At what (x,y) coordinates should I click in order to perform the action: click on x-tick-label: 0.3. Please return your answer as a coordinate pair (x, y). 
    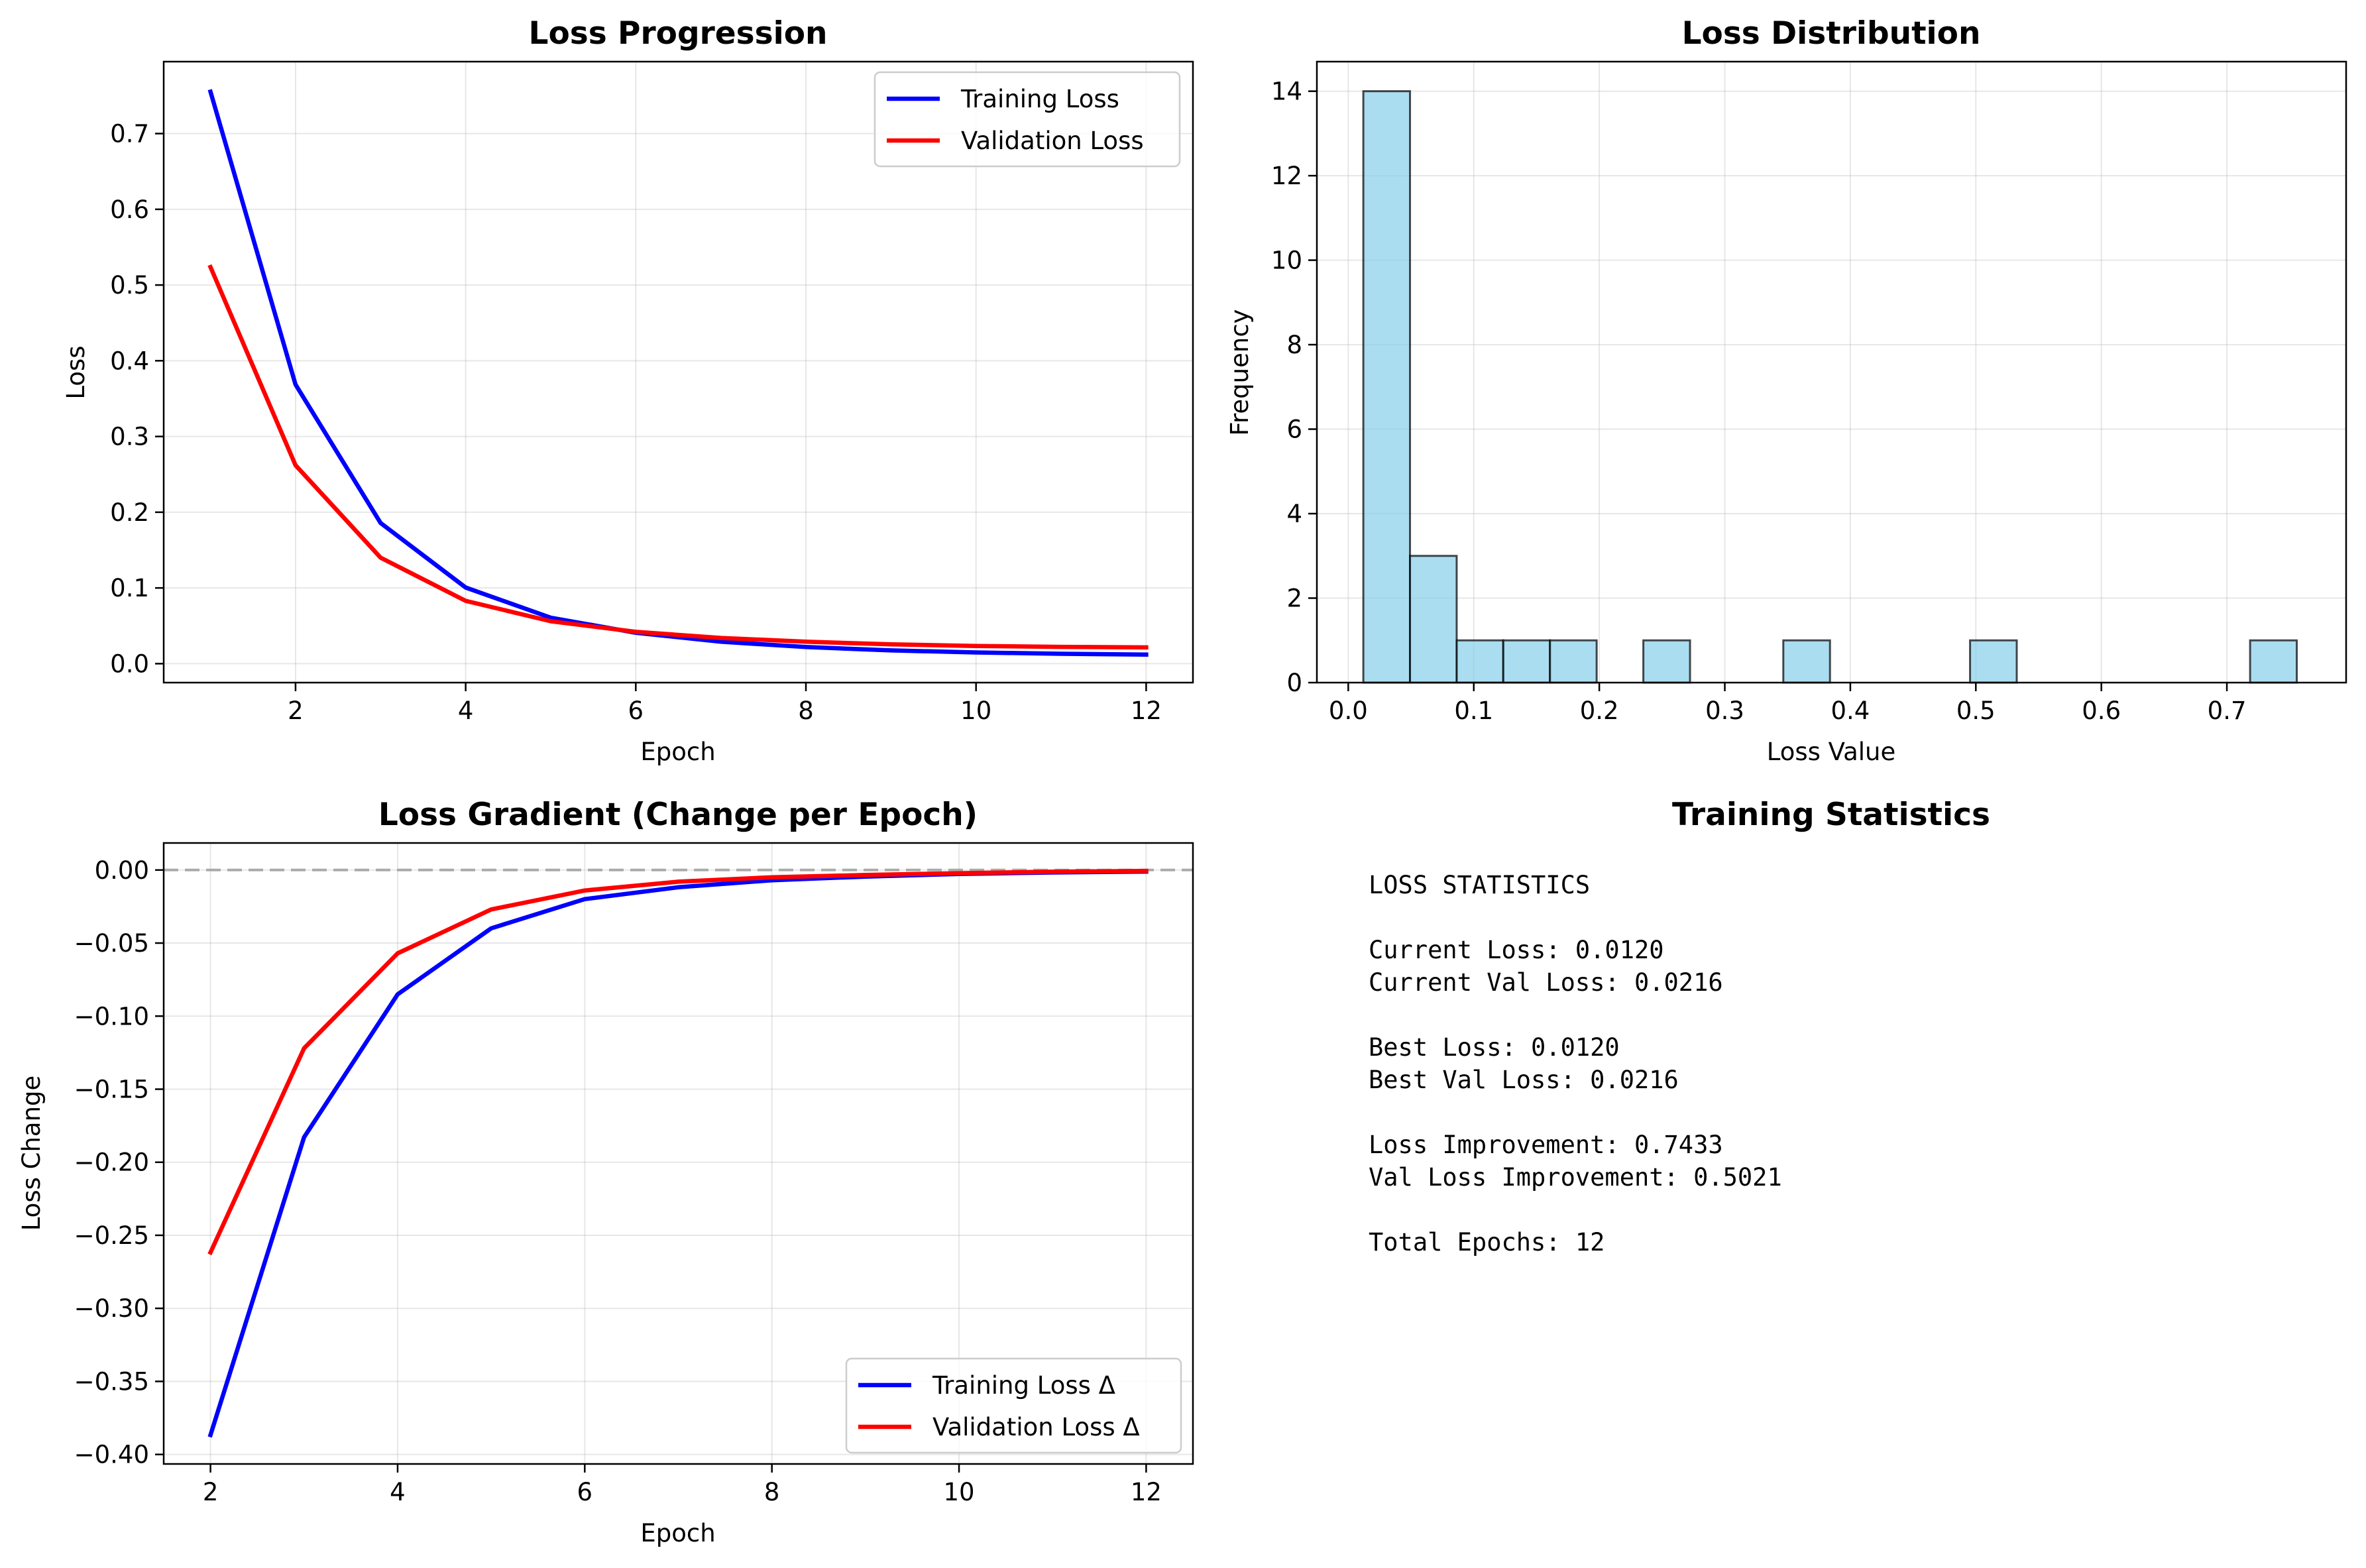
    Looking at the image, I should click on (1724, 711).